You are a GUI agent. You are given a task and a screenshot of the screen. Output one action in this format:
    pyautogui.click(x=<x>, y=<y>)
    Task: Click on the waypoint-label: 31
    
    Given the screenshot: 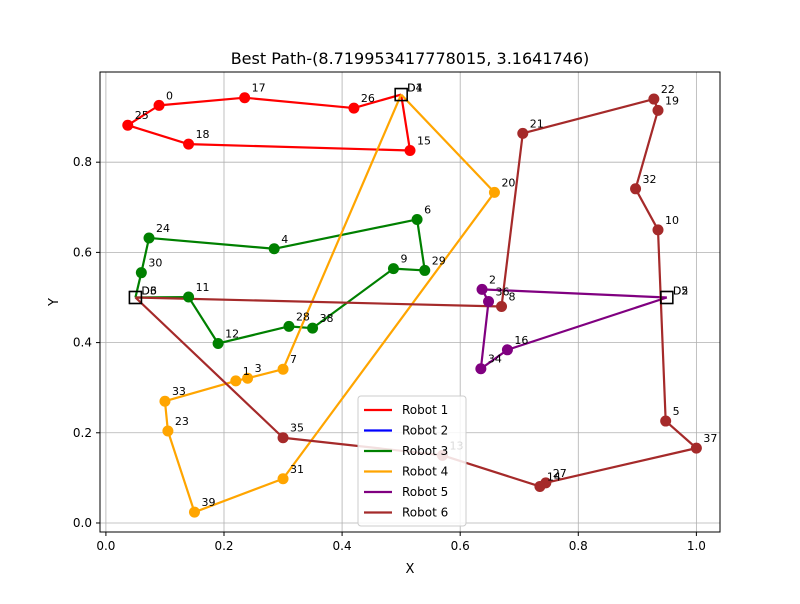 What is the action you would take?
    pyautogui.click(x=297, y=469)
    